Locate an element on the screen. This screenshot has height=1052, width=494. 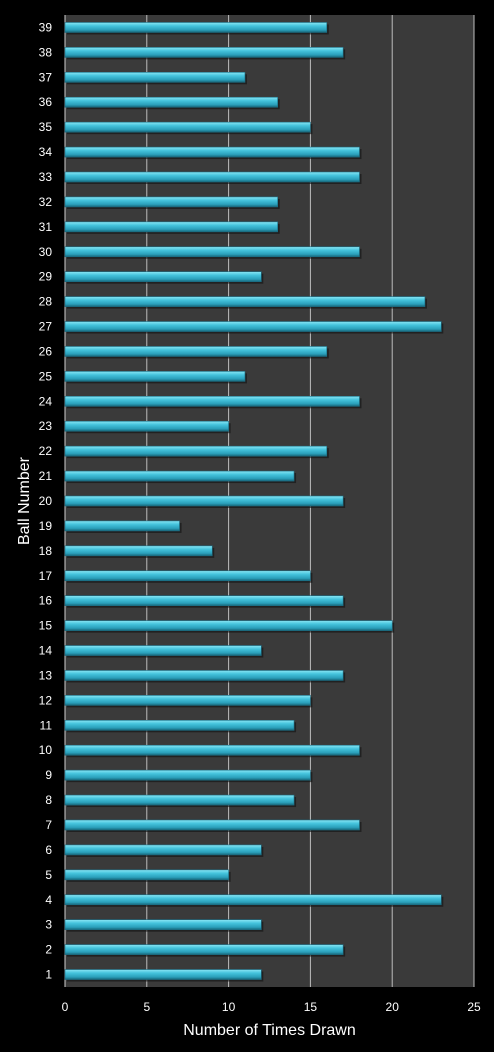
y-tick-label: 19 is located at coordinates (46, 526).